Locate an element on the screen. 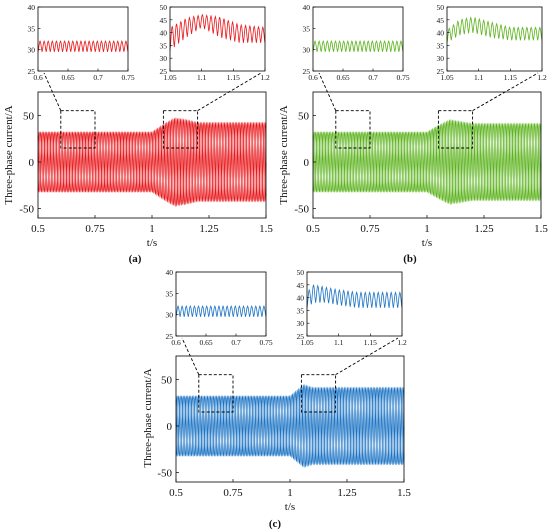 The width and height of the screenshot is (550, 532). panel-label-b: (b) is located at coordinates (410, 259).